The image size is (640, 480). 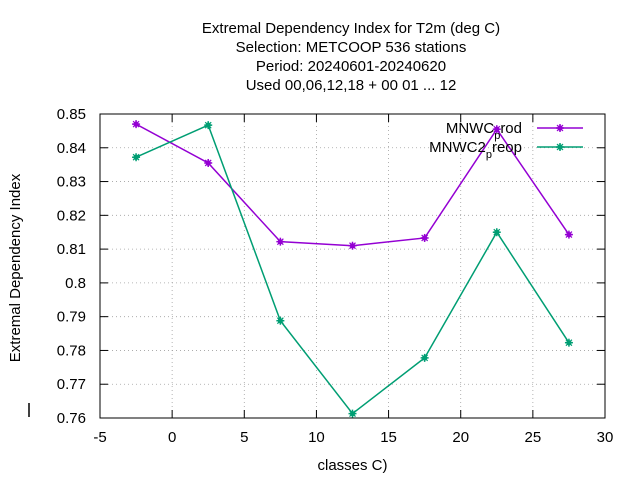 I want to click on x-axis-label: classes C), so click(x=352, y=465).